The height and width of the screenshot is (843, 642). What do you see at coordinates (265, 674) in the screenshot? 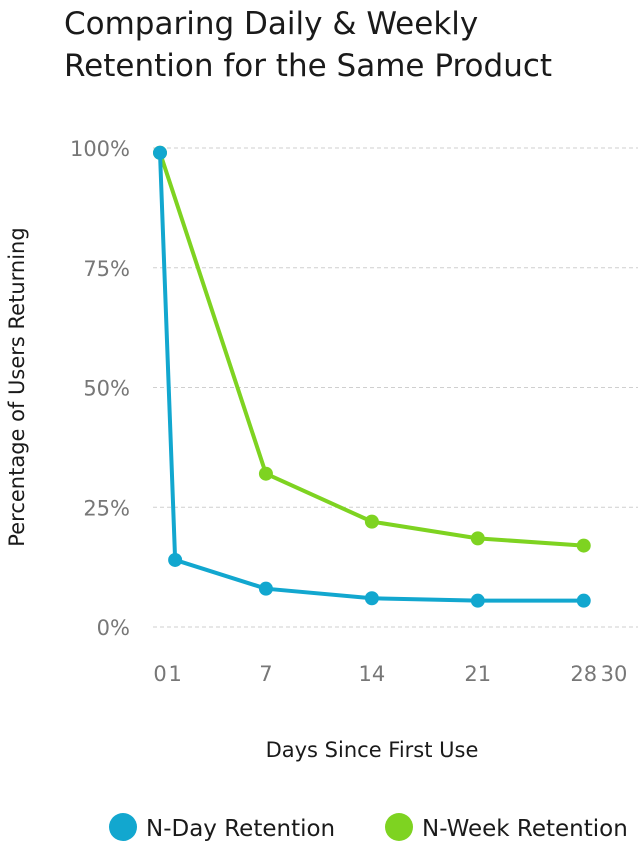
I see `x-tick-label-7: 7` at bounding box center [265, 674].